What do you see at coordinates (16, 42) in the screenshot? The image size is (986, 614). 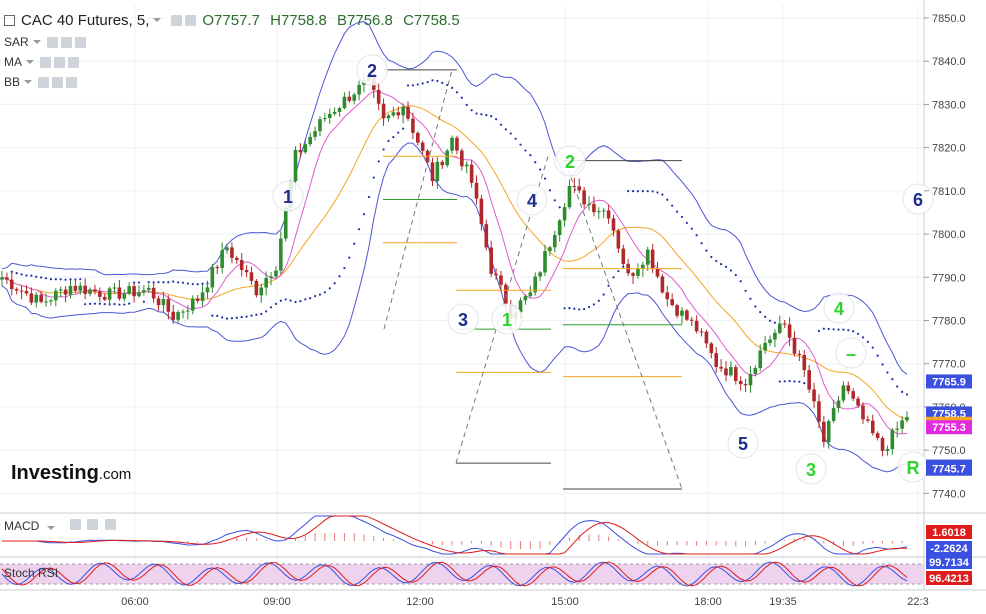 I see `indicator-label: SAR` at bounding box center [16, 42].